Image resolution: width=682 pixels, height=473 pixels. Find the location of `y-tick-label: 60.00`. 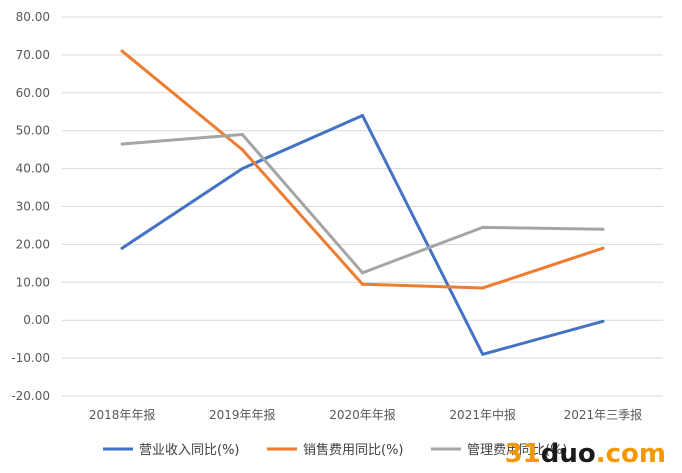

y-tick-label: 60.00 is located at coordinates (33, 93).